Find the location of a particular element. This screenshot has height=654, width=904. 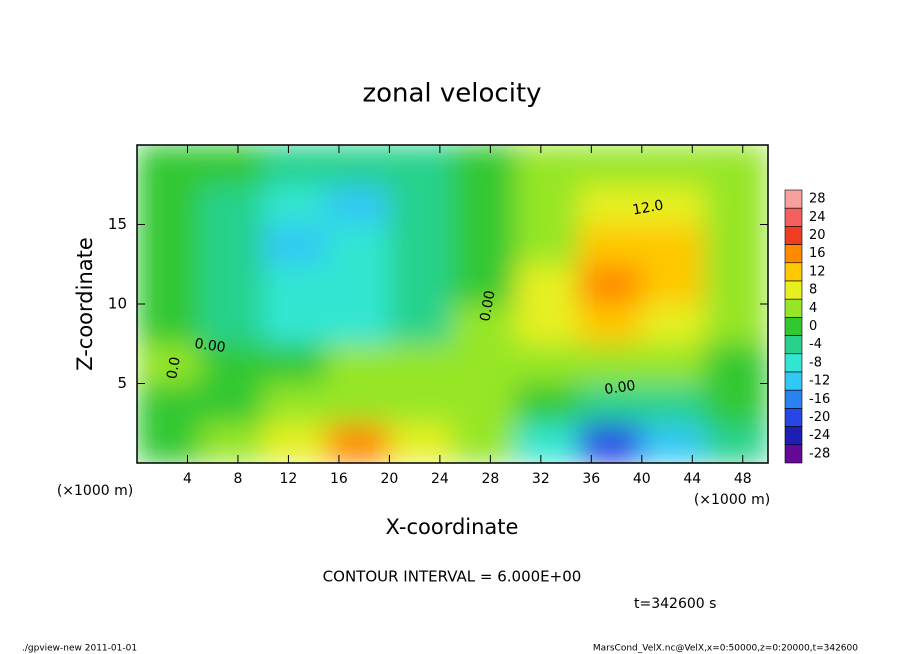

x-tick-label: 16 is located at coordinates (339, 479).